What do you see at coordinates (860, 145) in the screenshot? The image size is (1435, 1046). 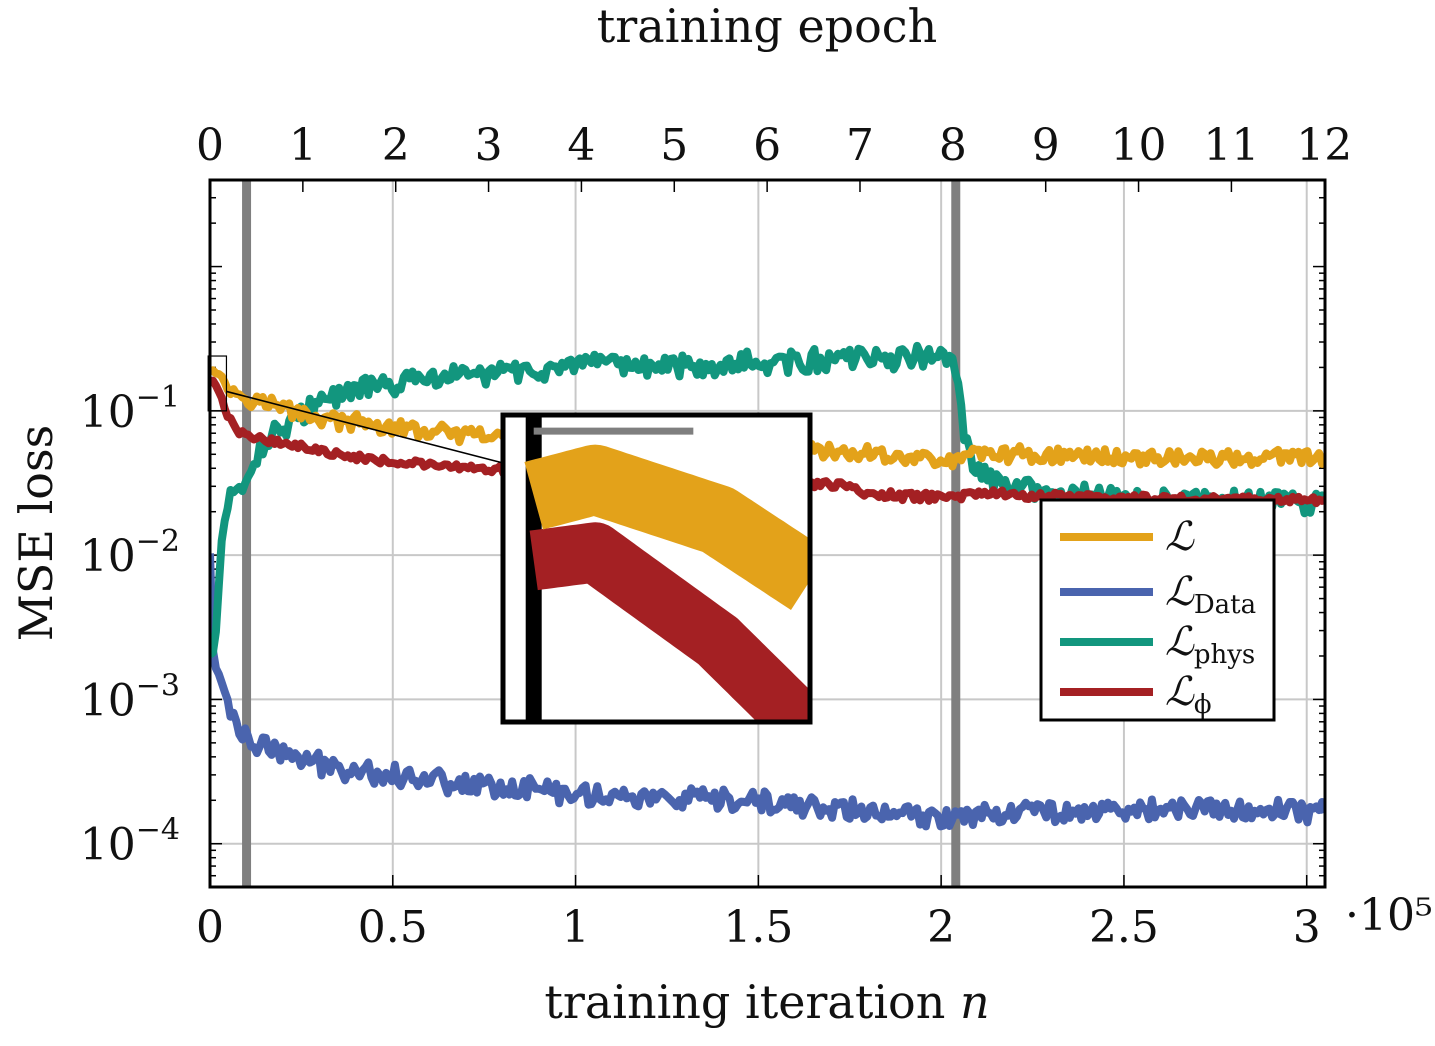 I see `epoch-tick-label: 7` at bounding box center [860, 145].